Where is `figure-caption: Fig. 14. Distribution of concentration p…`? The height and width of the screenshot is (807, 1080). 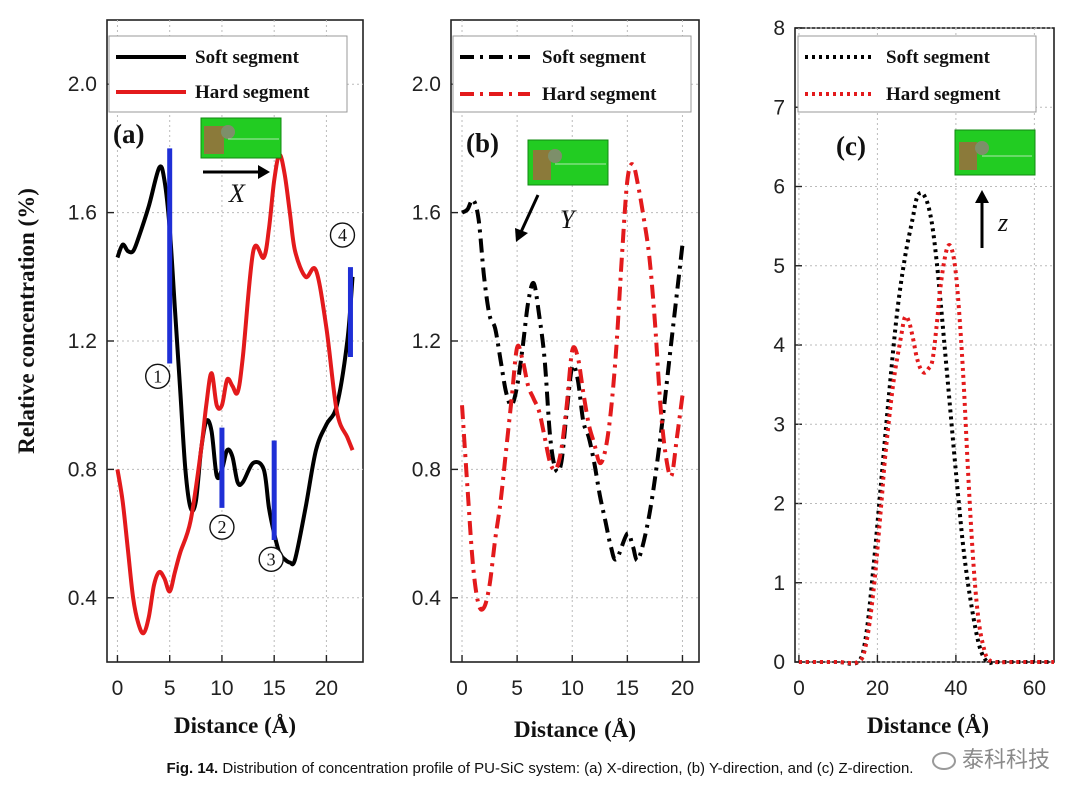
figure-caption: Fig. 14. Distribution of concentration p… is located at coordinates (540, 768).